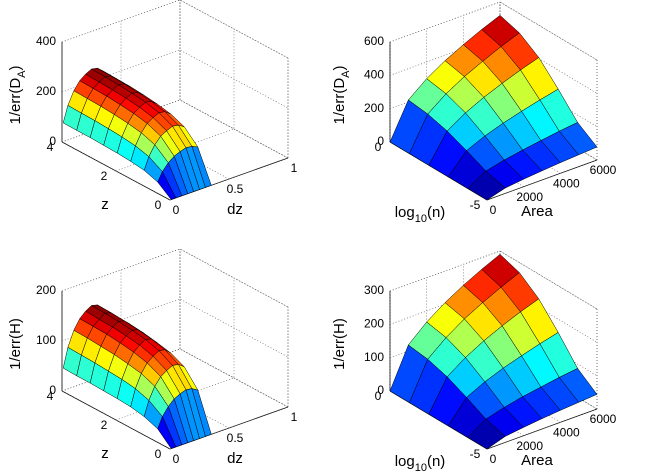 This screenshot has width=654, height=472. I want to click on z-tick-label: 300, so click(374, 290).